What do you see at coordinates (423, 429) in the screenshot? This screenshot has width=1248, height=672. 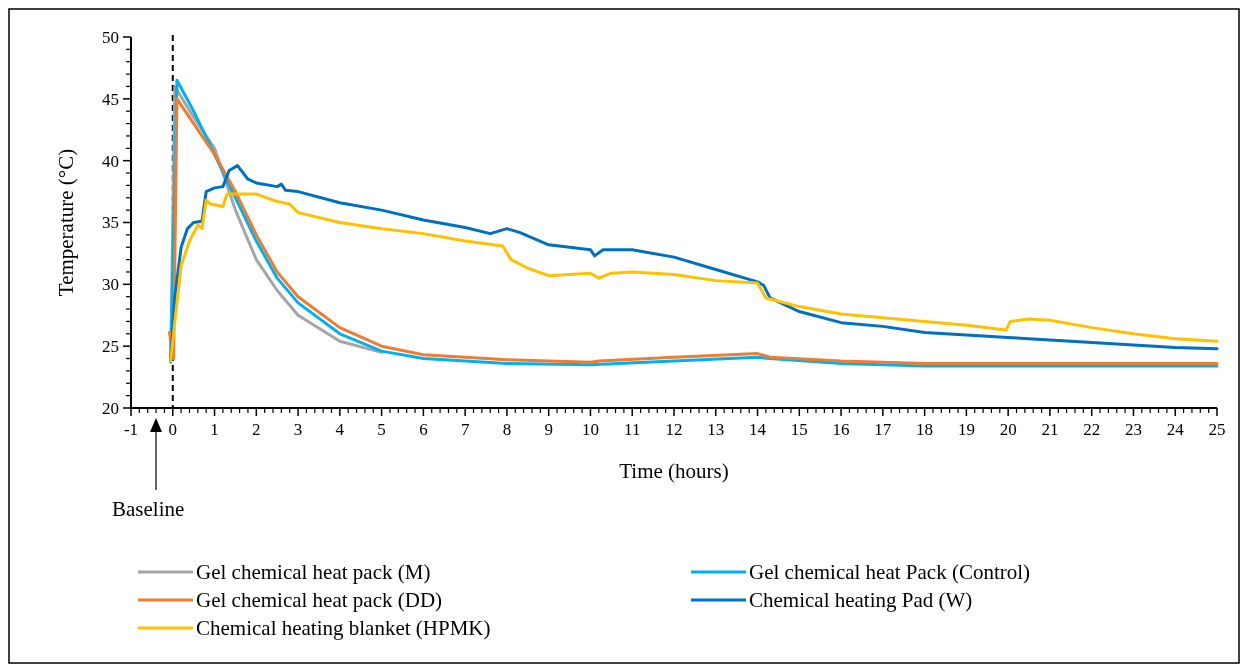 I see `x-tick-label: 6` at bounding box center [423, 429].